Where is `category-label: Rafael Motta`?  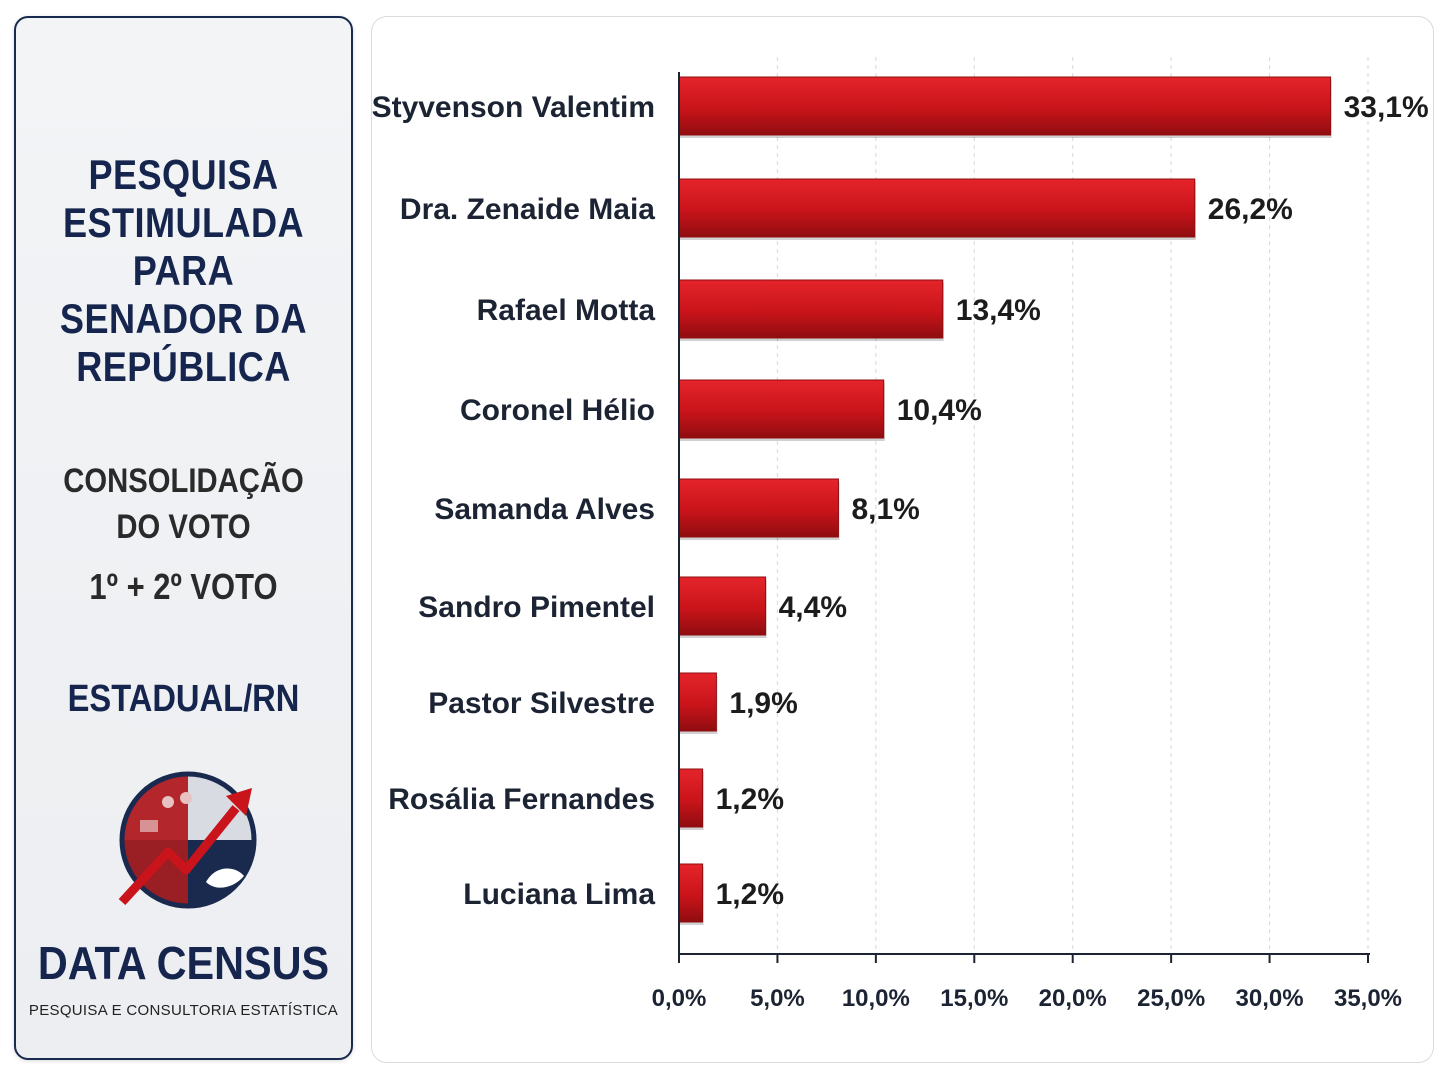
category-label: Rafael Motta is located at coordinates (566, 310).